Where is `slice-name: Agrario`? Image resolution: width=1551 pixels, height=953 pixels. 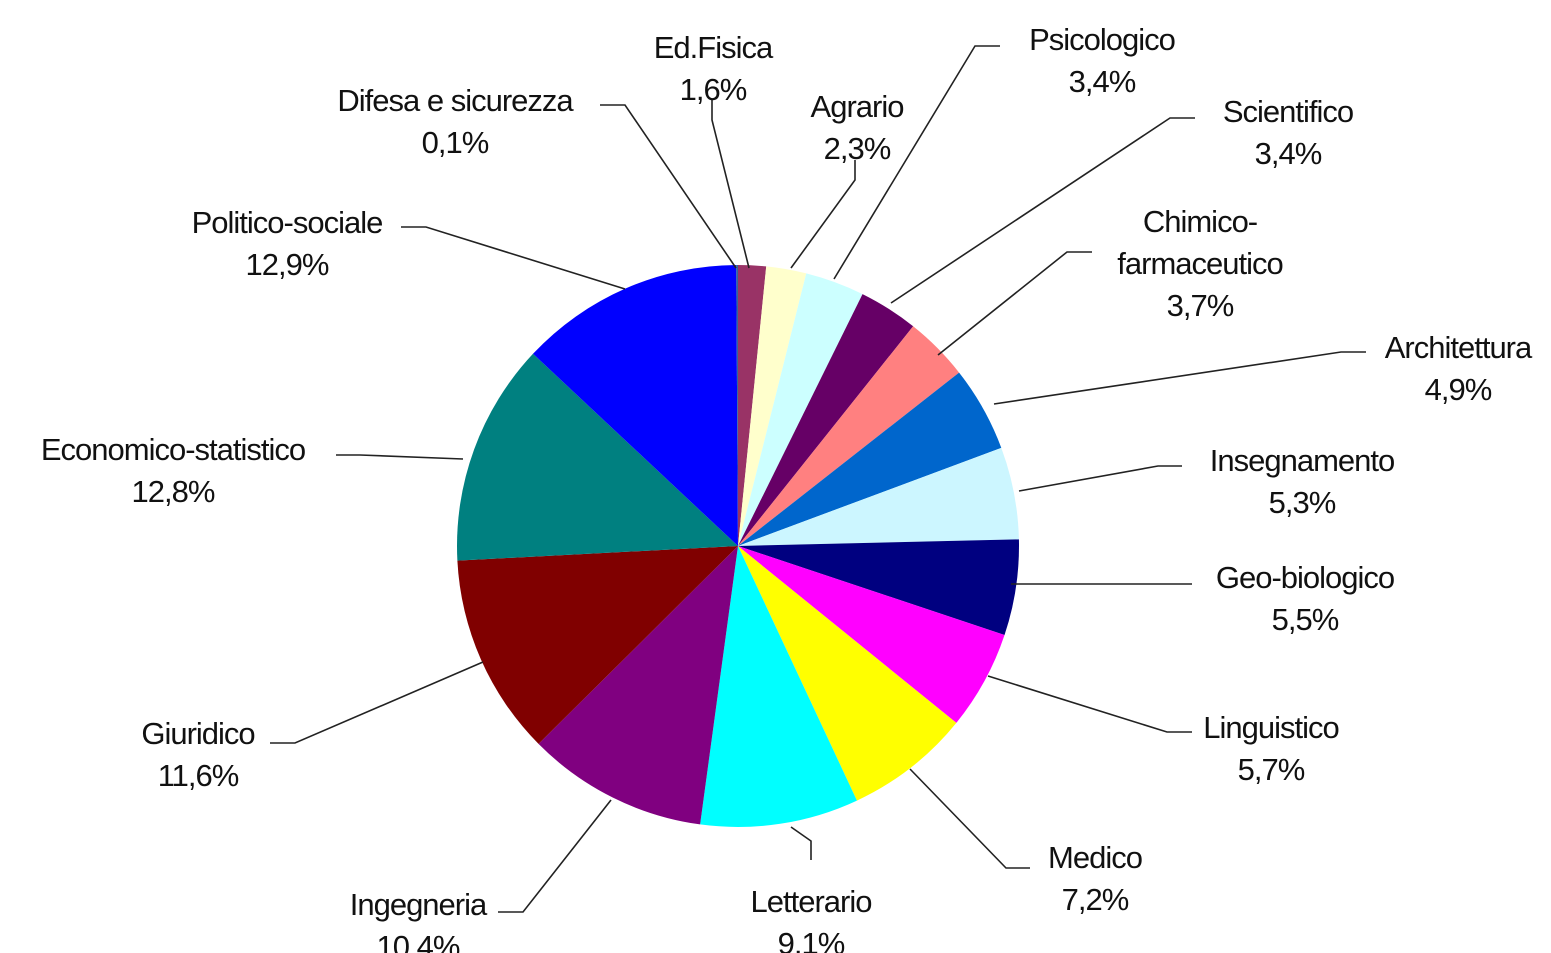 slice-name: Agrario is located at coordinates (857, 106).